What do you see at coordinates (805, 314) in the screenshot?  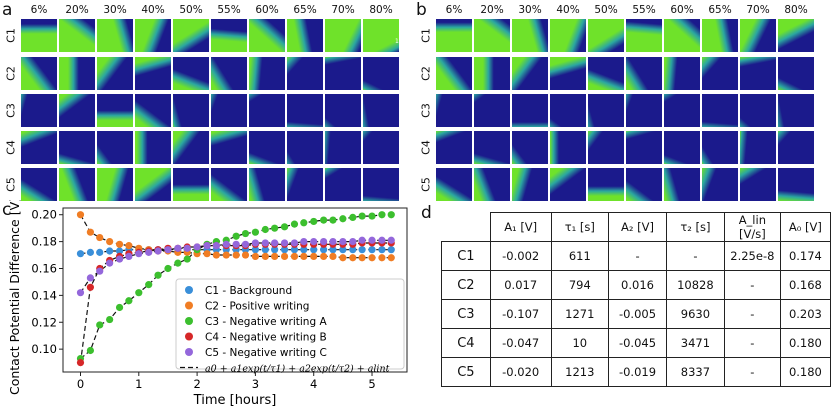 I see `table-cell: 0.203` at bounding box center [805, 314].